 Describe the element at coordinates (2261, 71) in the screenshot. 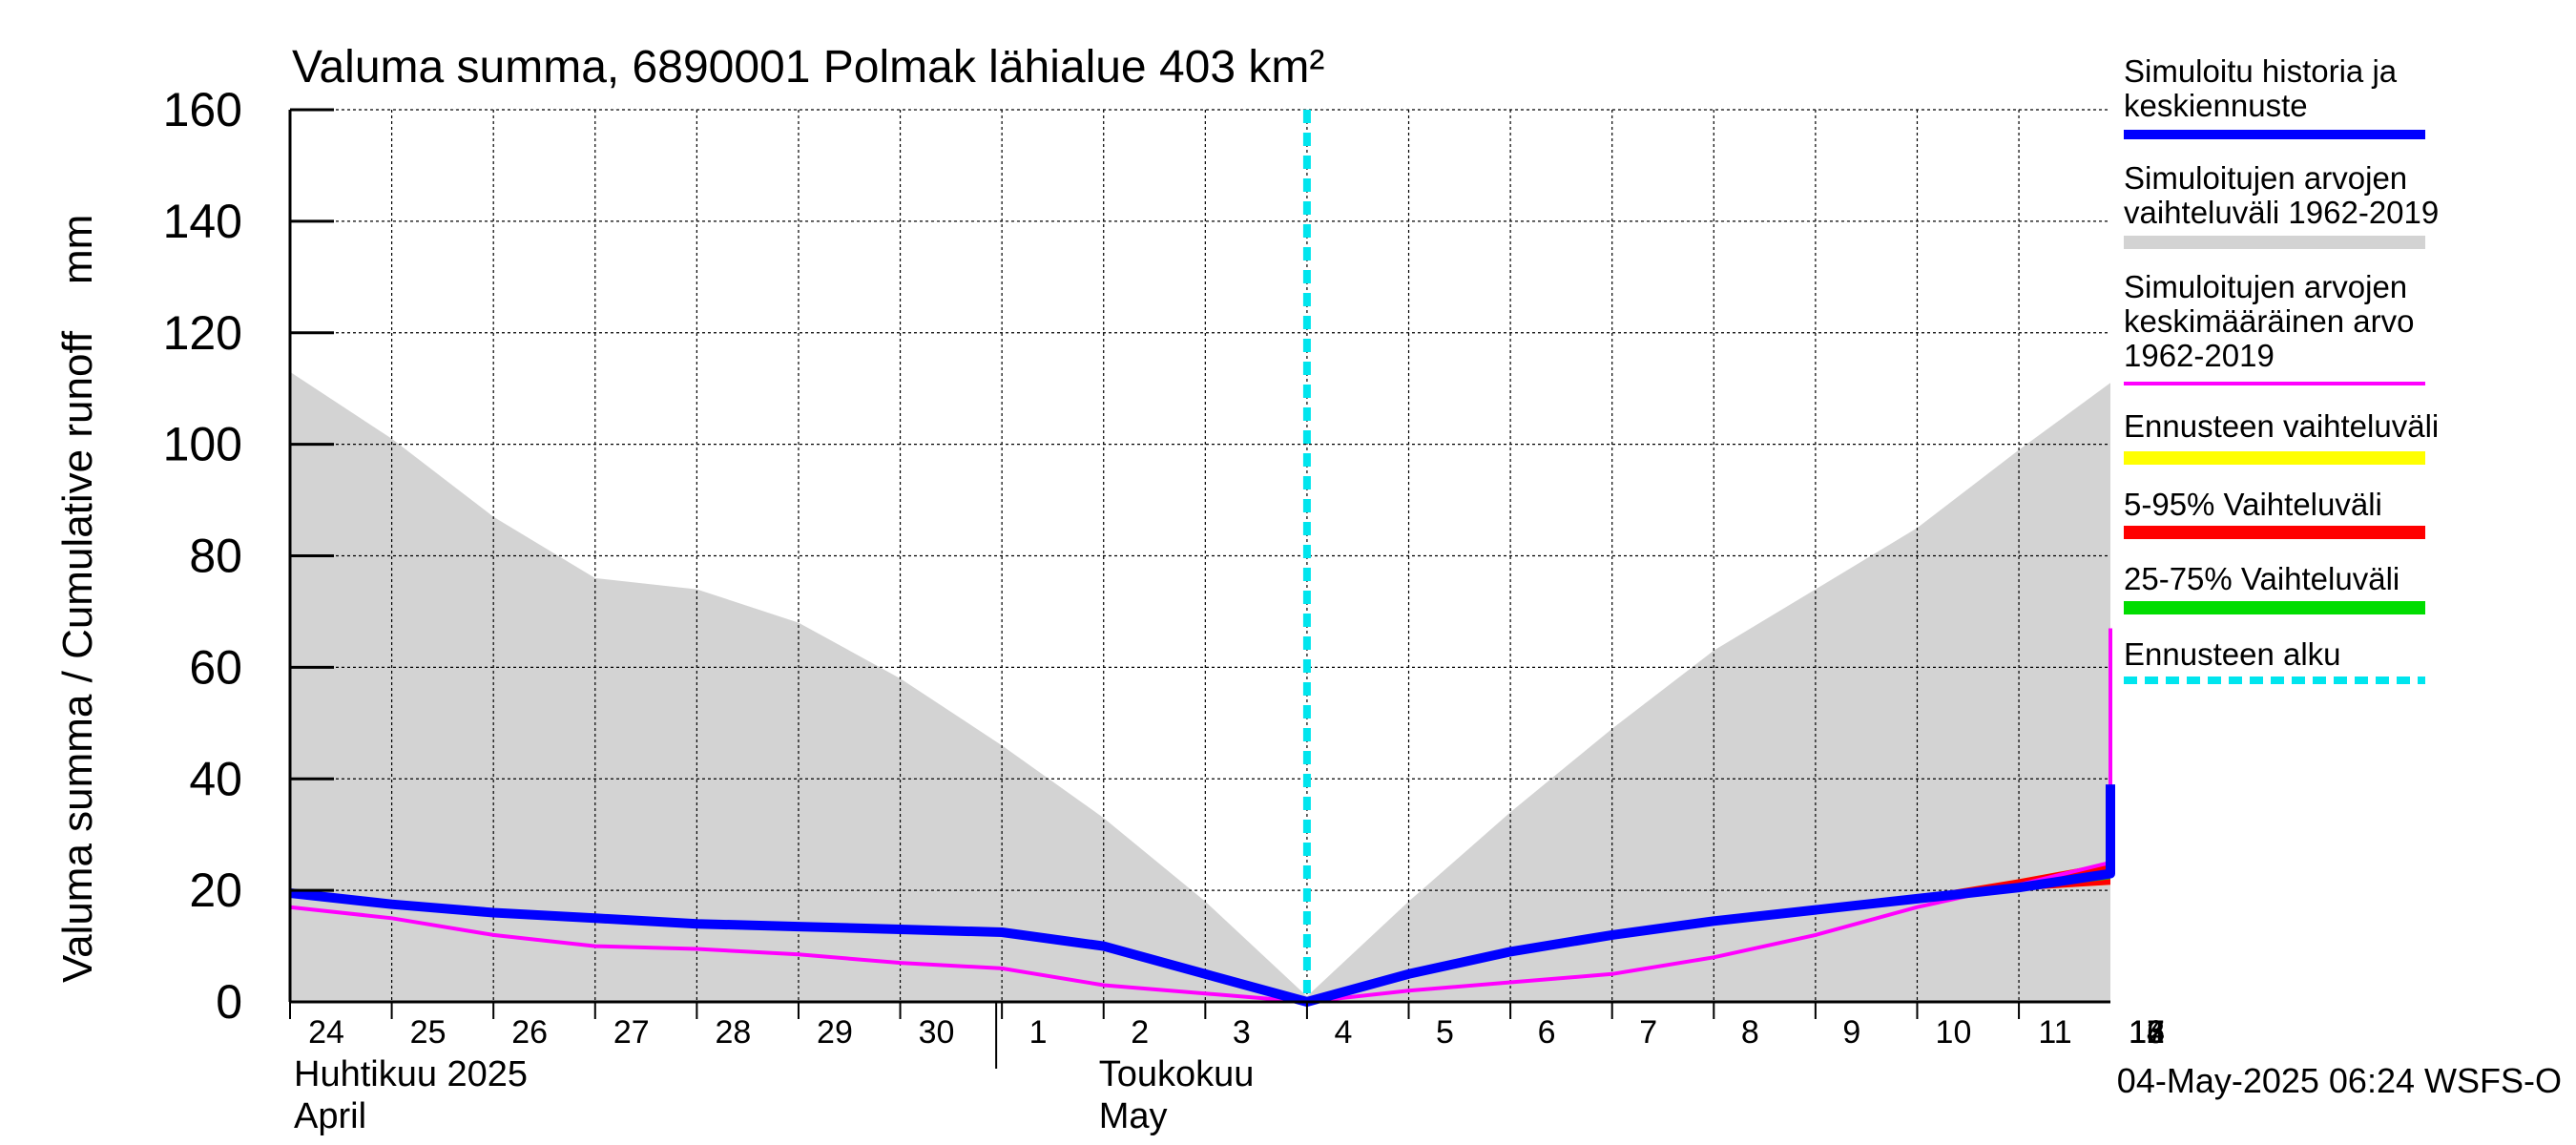

I see `legend-label: Simuloitu historia ja` at that location.